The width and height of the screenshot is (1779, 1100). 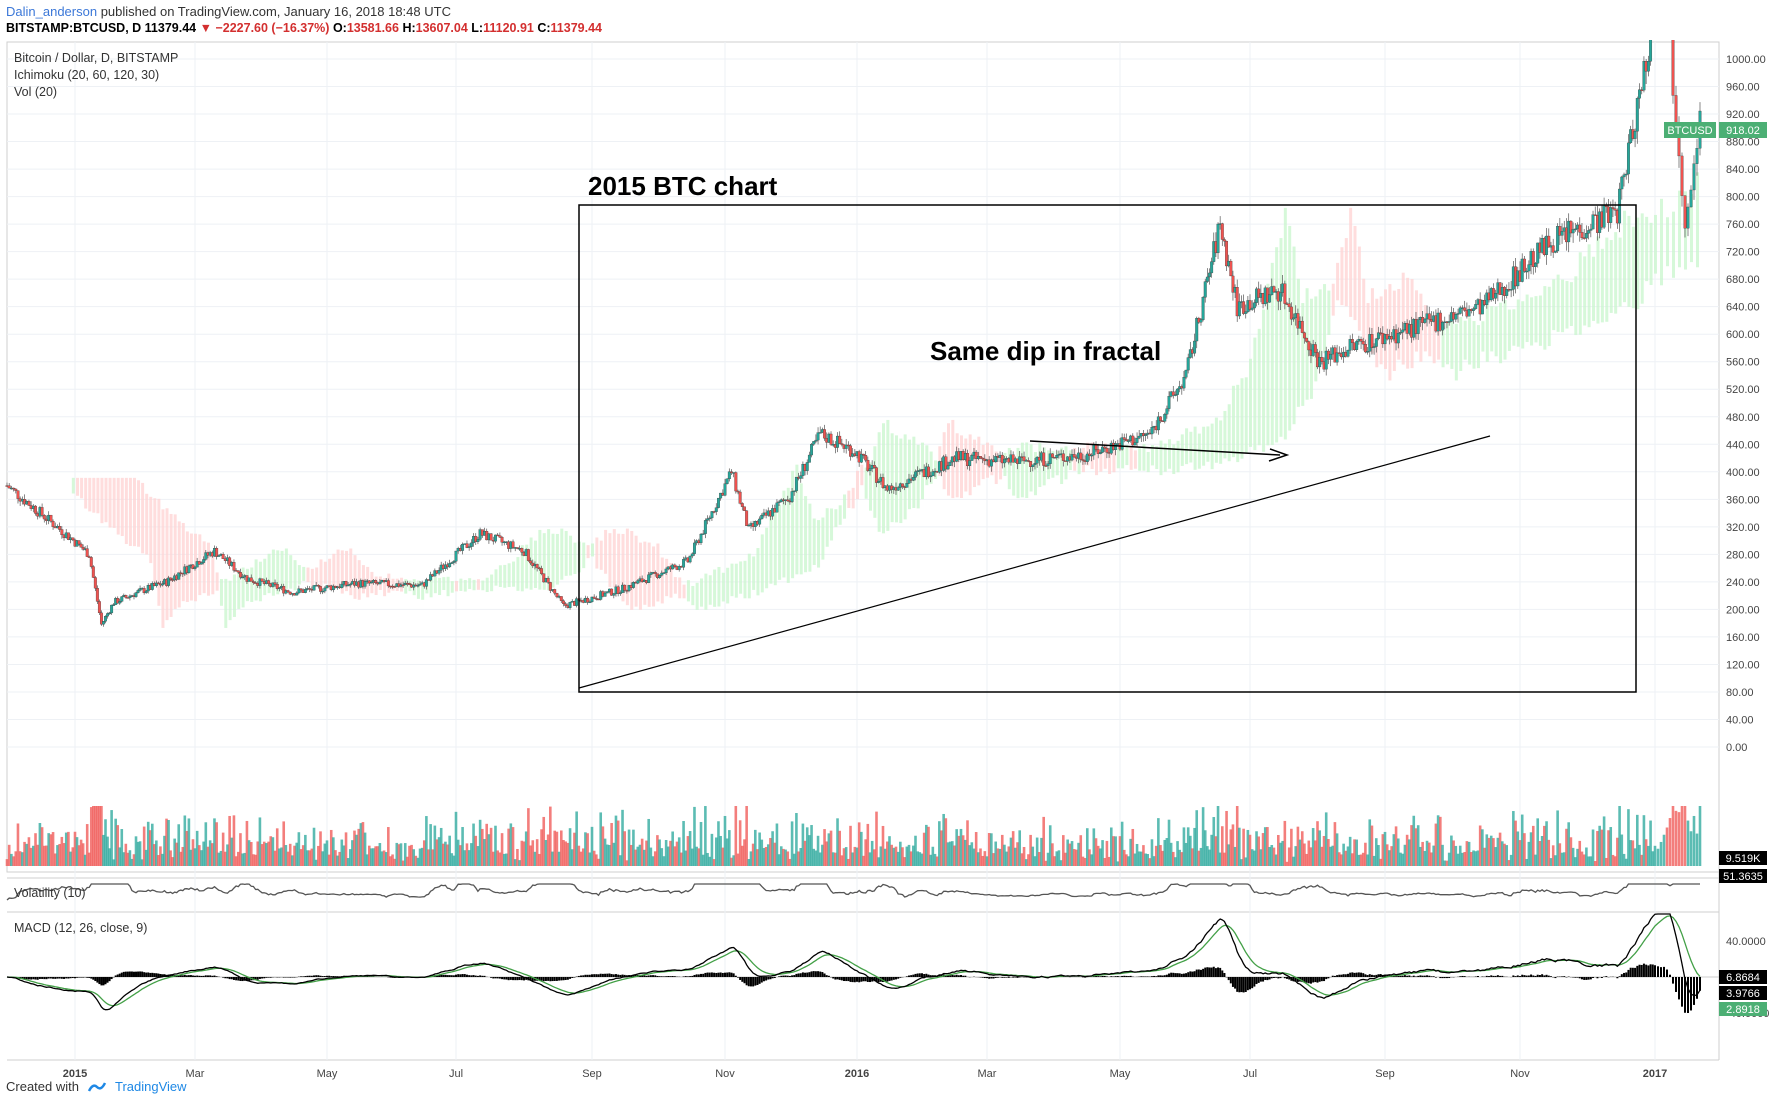 What do you see at coordinates (576, 28) in the screenshot?
I see `close-value: 11379.44` at bounding box center [576, 28].